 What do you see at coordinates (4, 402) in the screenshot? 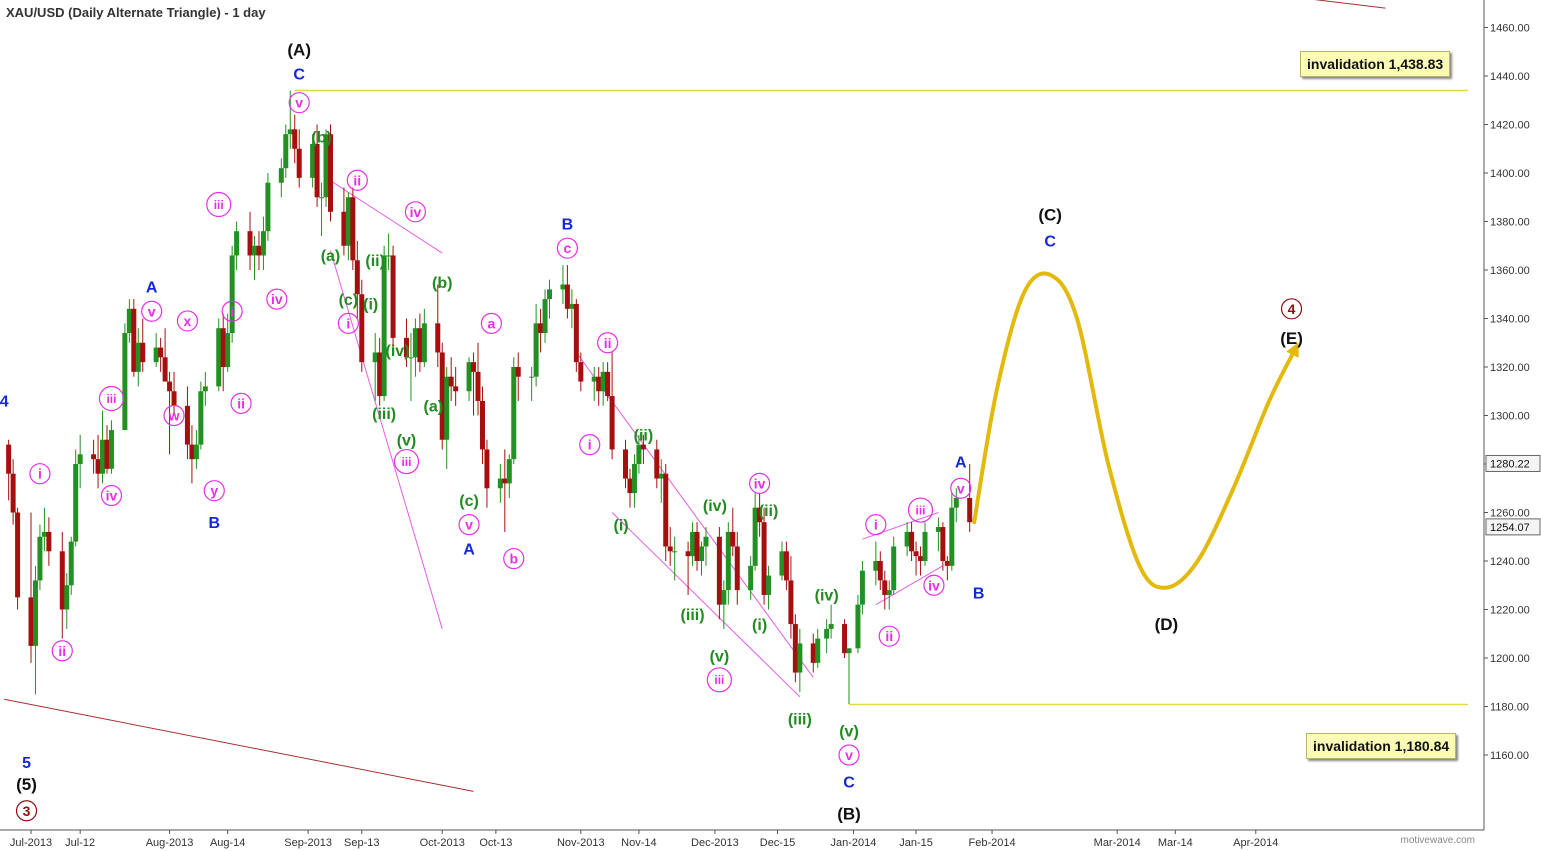
I see `wave-label-text: 4` at bounding box center [4, 402].